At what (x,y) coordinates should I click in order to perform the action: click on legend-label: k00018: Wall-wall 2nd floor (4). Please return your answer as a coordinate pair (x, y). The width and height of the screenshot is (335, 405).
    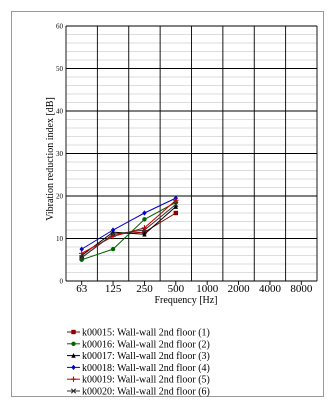
    Looking at the image, I should click on (146, 368).